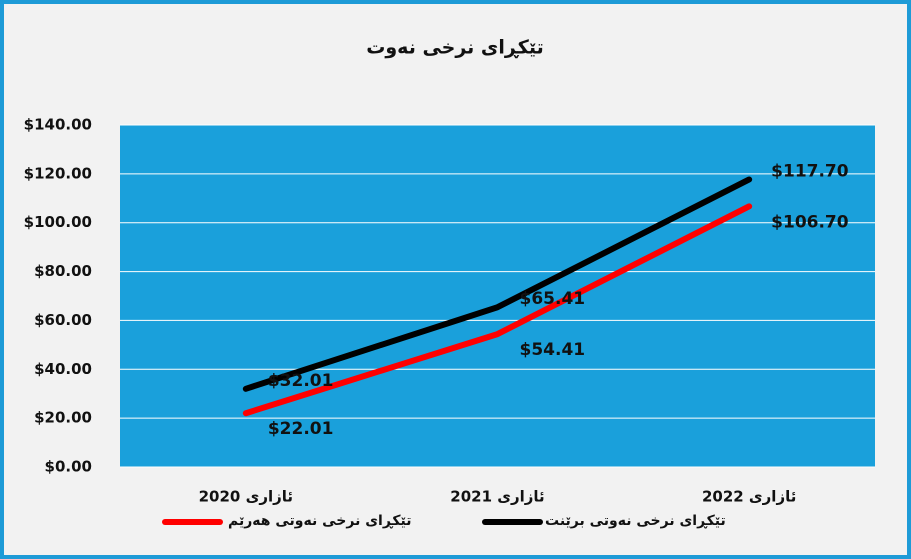  What do you see at coordinates (810, 222) in the screenshot?
I see `data-label: $106.70` at bounding box center [810, 222].